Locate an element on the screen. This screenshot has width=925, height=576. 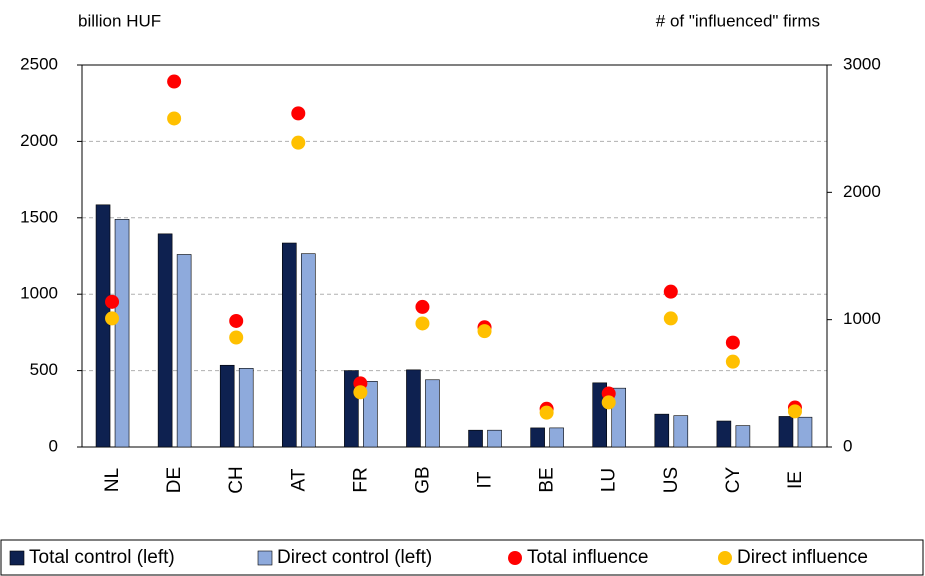
y2-tick-label: 3000 is located at coordinates (862, 63).